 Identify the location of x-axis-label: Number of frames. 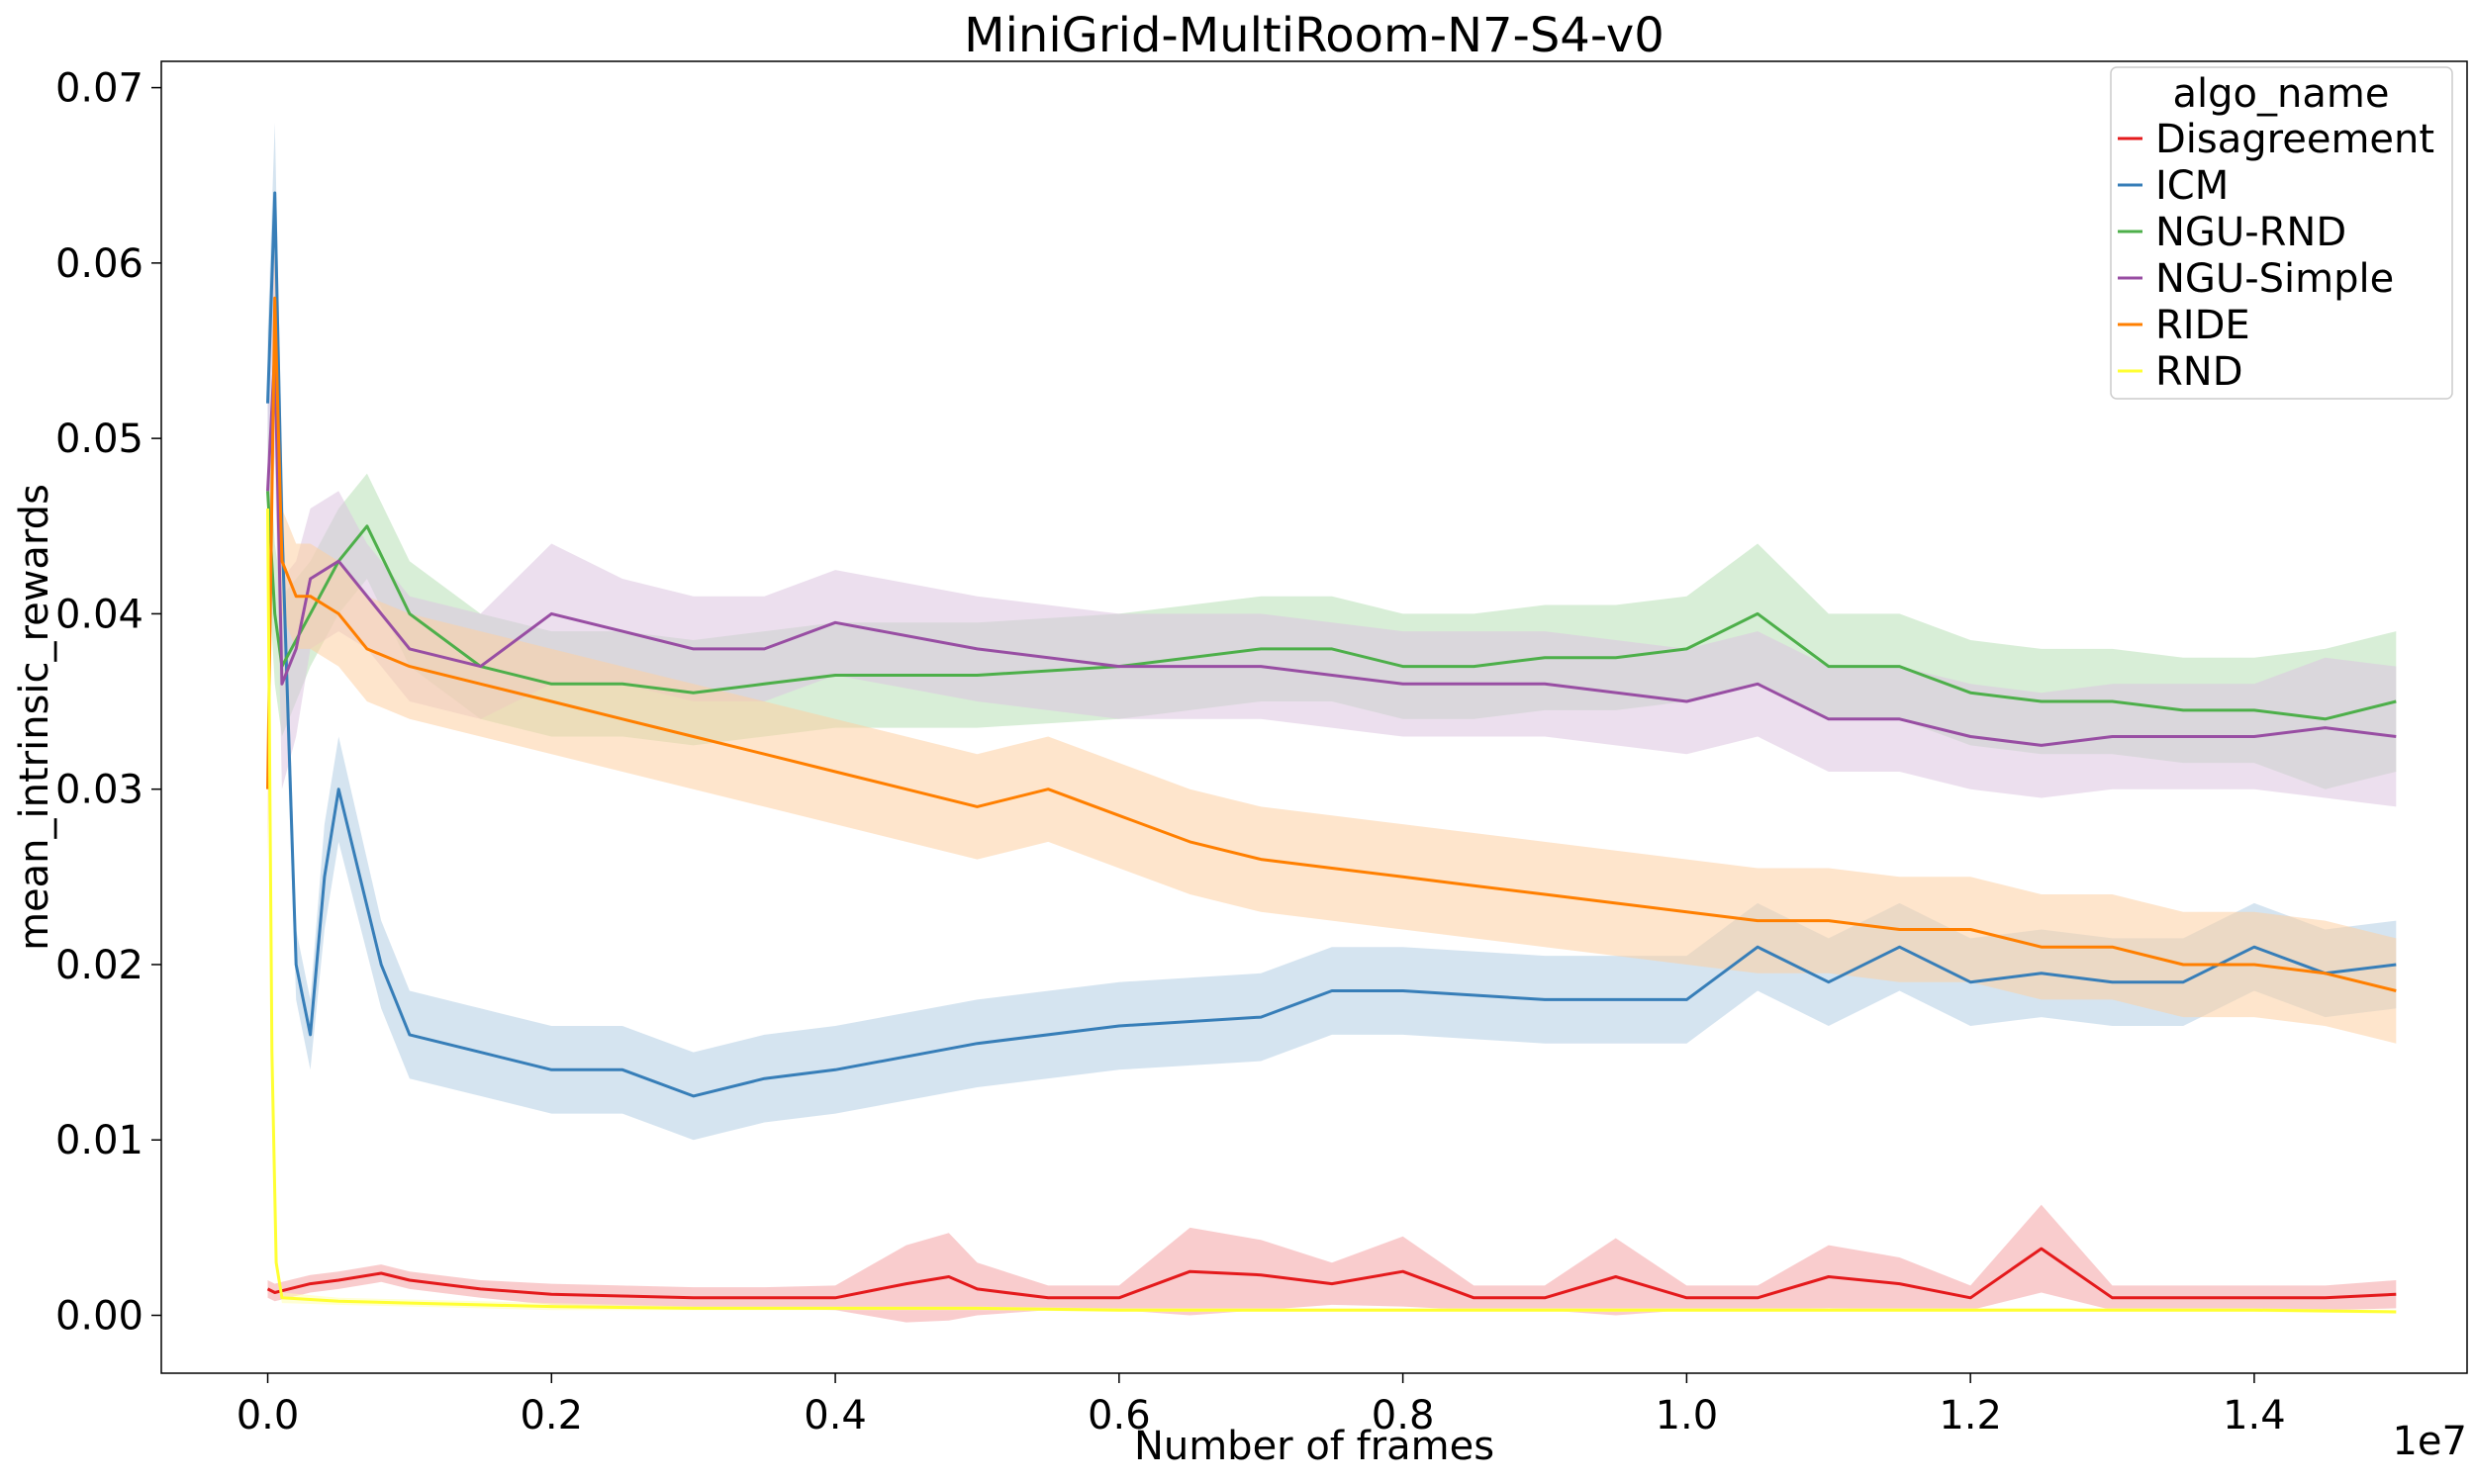
(1314, 1446).